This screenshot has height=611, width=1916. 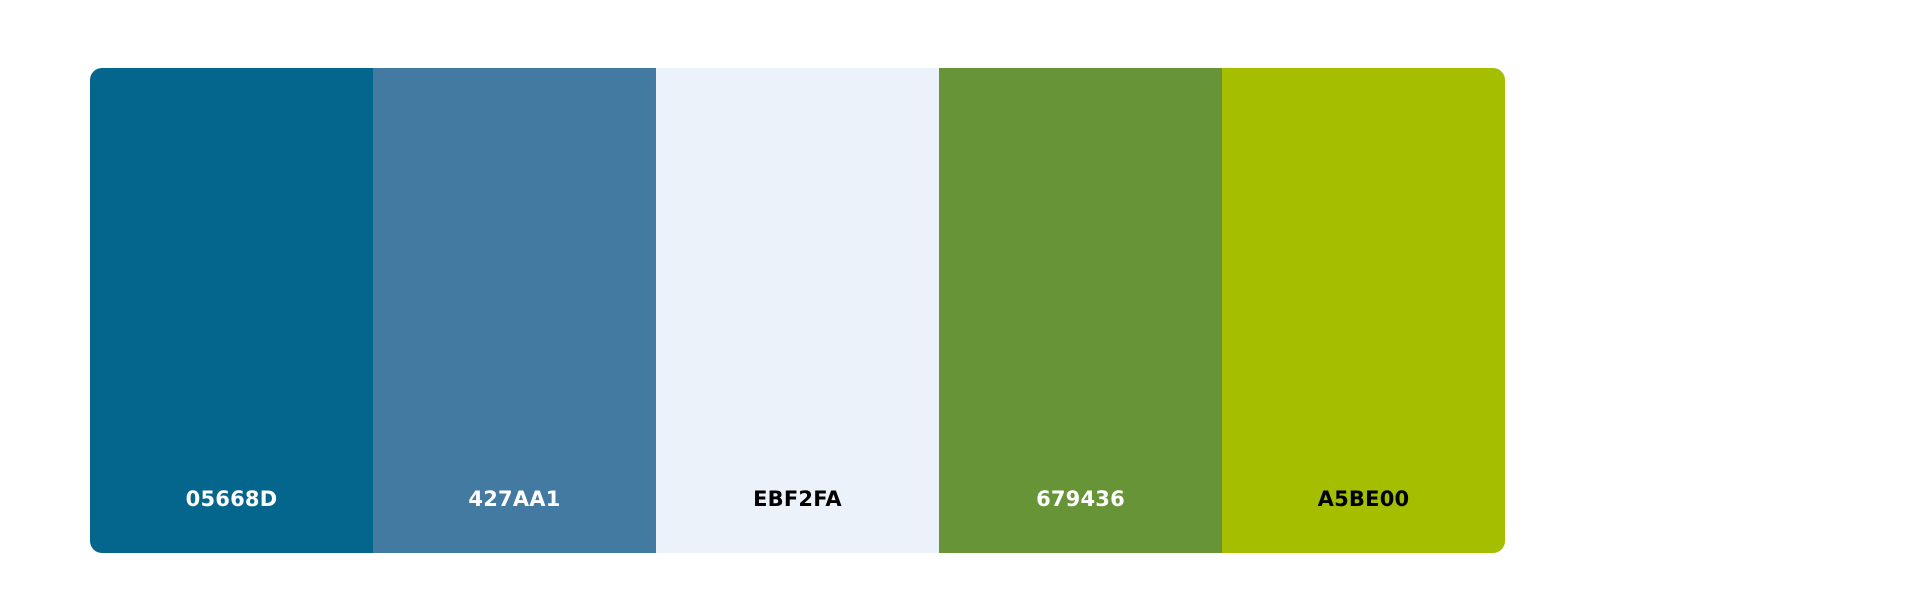 What do you see at coordinates (231, 310) in the screenshot?
I see `color-swatch-1: 05668D` at bounding box center [231, 310].